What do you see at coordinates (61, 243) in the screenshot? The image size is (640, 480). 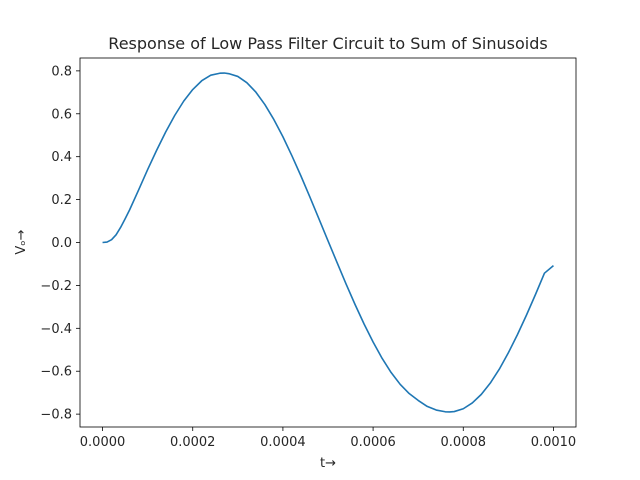 I see `y-tick-label: 0.0` at bounding box center [61, 243].